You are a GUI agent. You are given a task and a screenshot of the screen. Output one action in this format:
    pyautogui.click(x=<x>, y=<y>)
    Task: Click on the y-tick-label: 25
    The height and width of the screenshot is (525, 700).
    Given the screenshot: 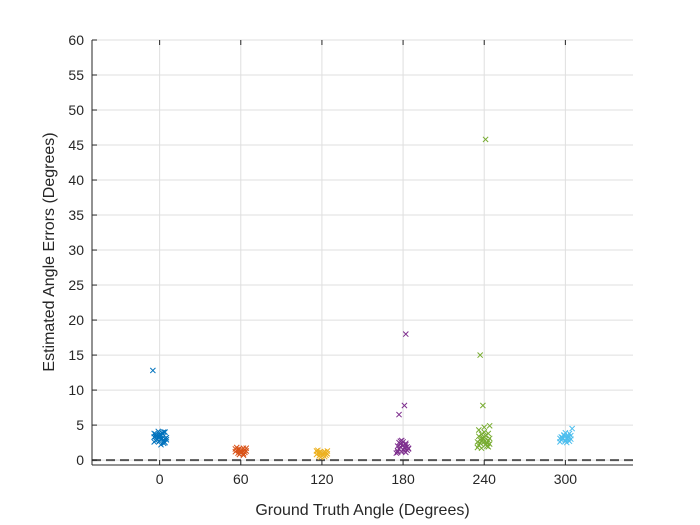 What is the action you would take?
    pyautogui.click(x=76, y=285)
    